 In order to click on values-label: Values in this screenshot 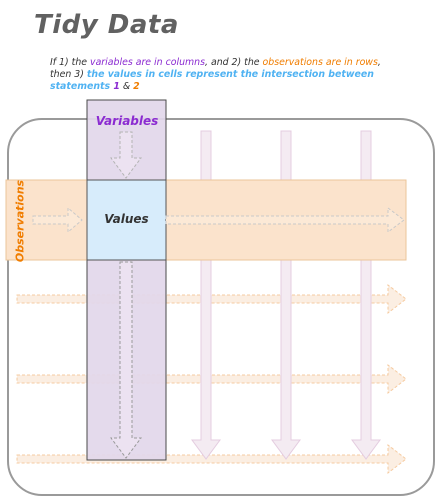, I will do `click(126, 219)`.